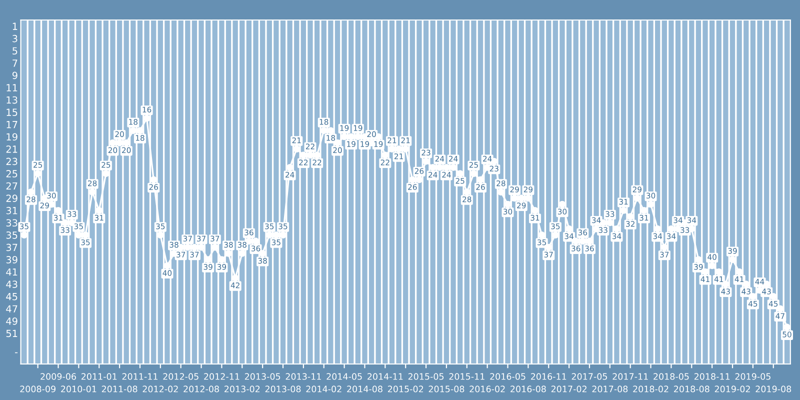 The width and height of the screenshot is (800, 400). I want to click on y-tick-label: 41, so click(12, 272).